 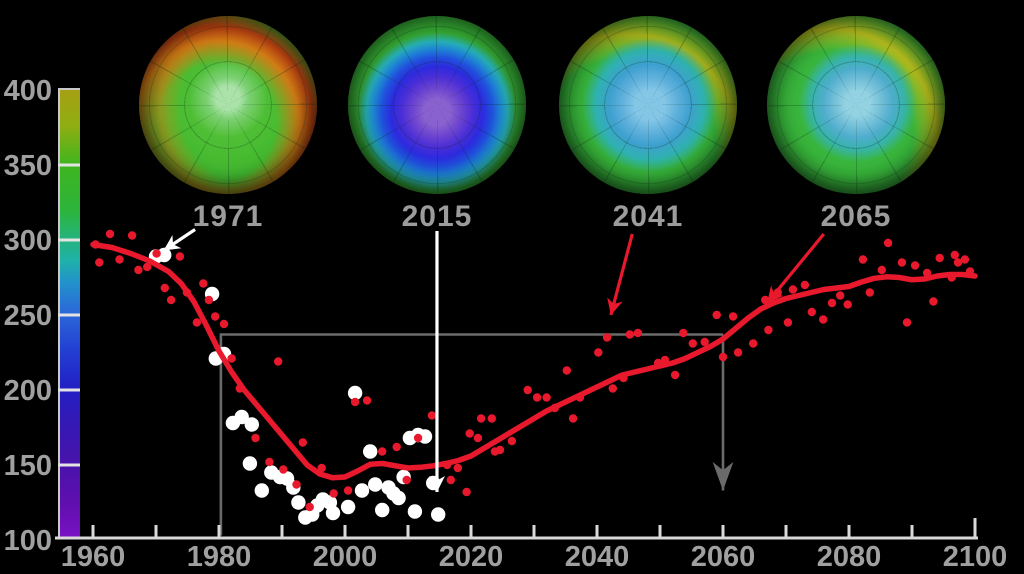 I want to click on svg-text: 2020, so click(x=471, y=557).